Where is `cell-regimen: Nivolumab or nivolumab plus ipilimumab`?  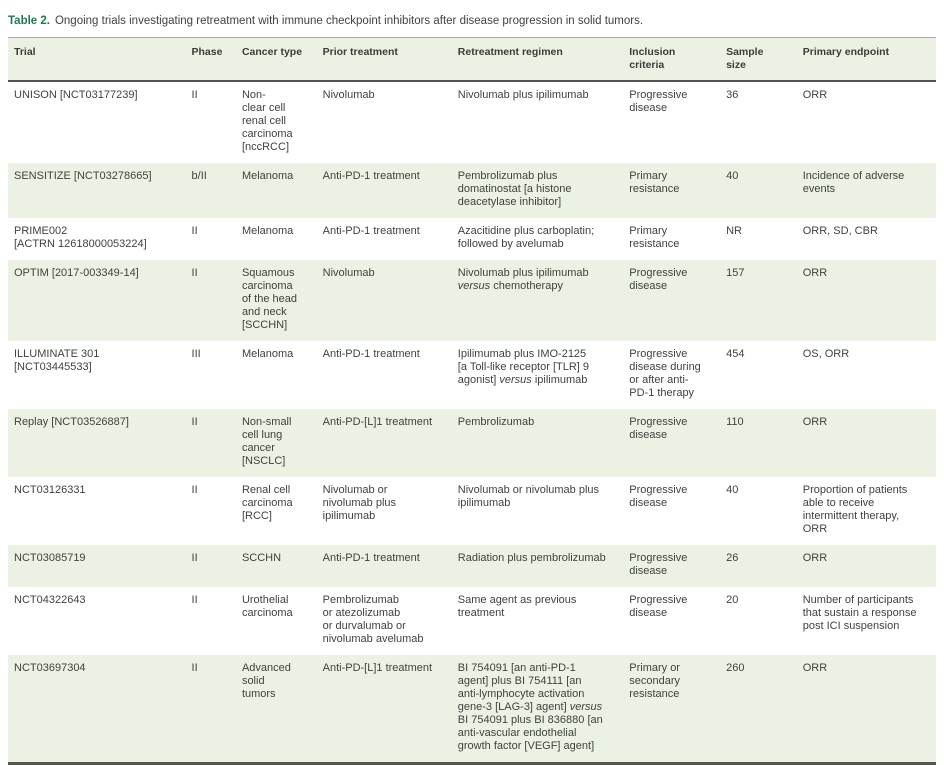
cell-regimen: Nivolumab or nivolumab plus ipilimumab is located at coordinates (537, 511).